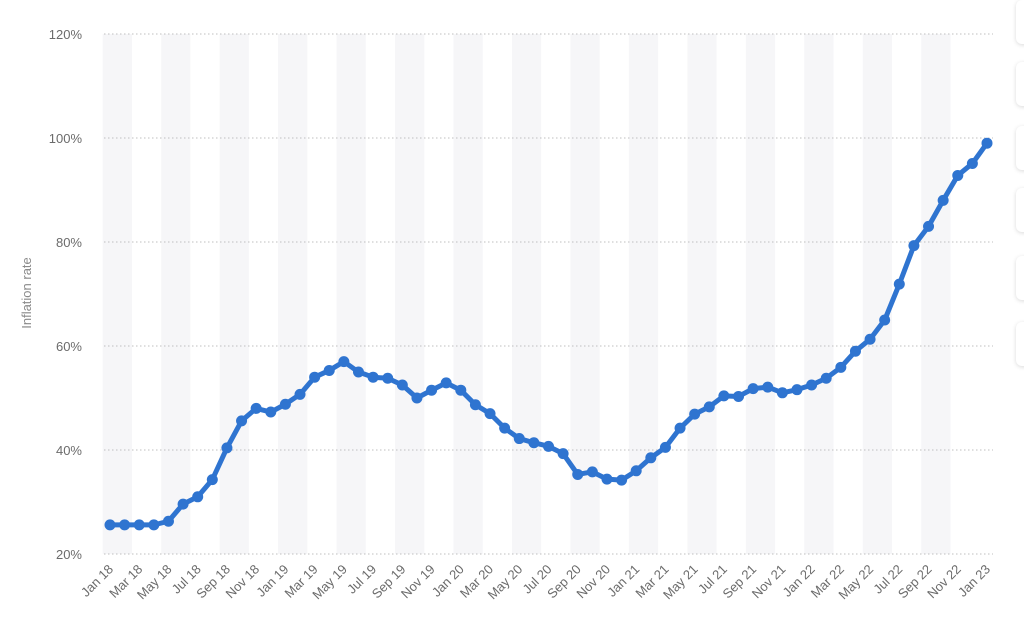 Image resolution: width=1024 pixels, height=633 pixels. Describe the element at coordinates (69, 554) in the screenshot. I see `y-tick-label: 20%` at that location.